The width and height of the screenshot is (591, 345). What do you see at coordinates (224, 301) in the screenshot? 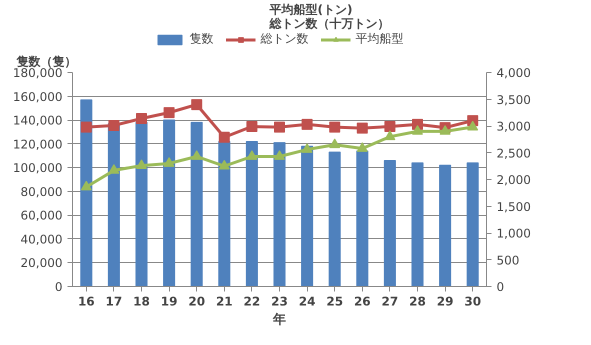
I see `x-tick-label: 21` at bounding box center [224, 301].